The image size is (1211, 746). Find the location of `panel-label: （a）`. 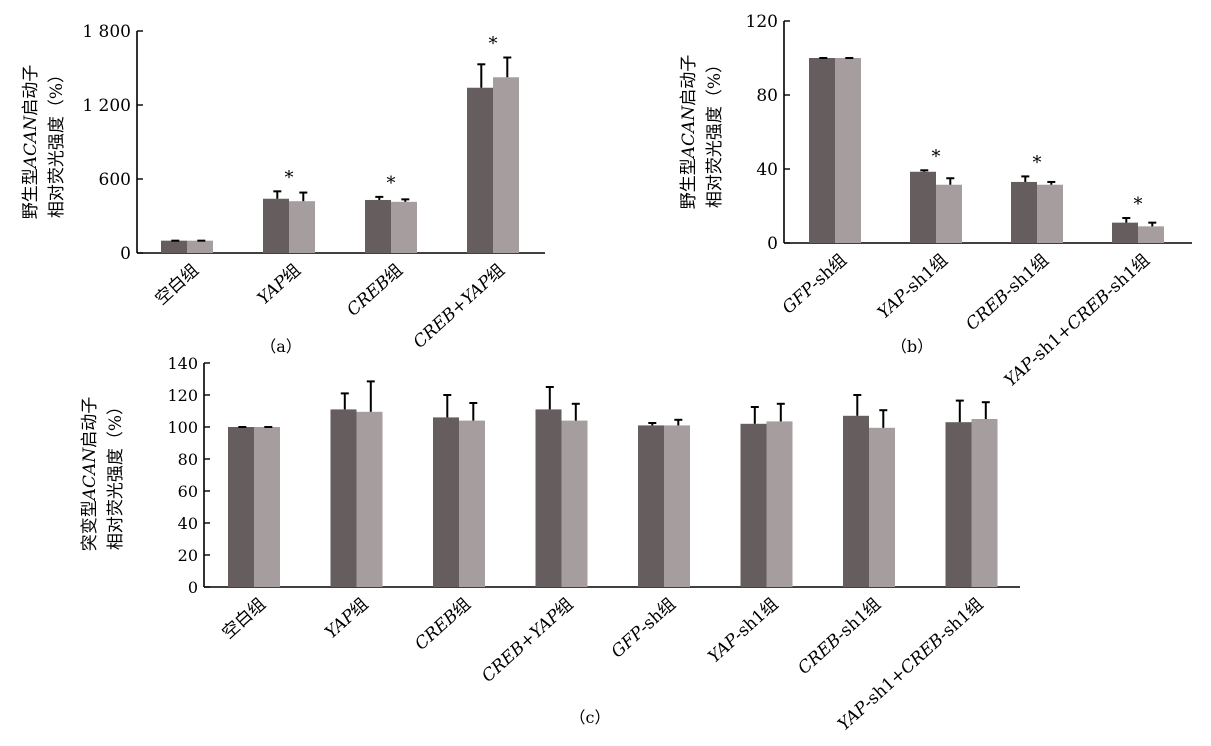

panel-label: （a） is located at coordinates (281, 346).